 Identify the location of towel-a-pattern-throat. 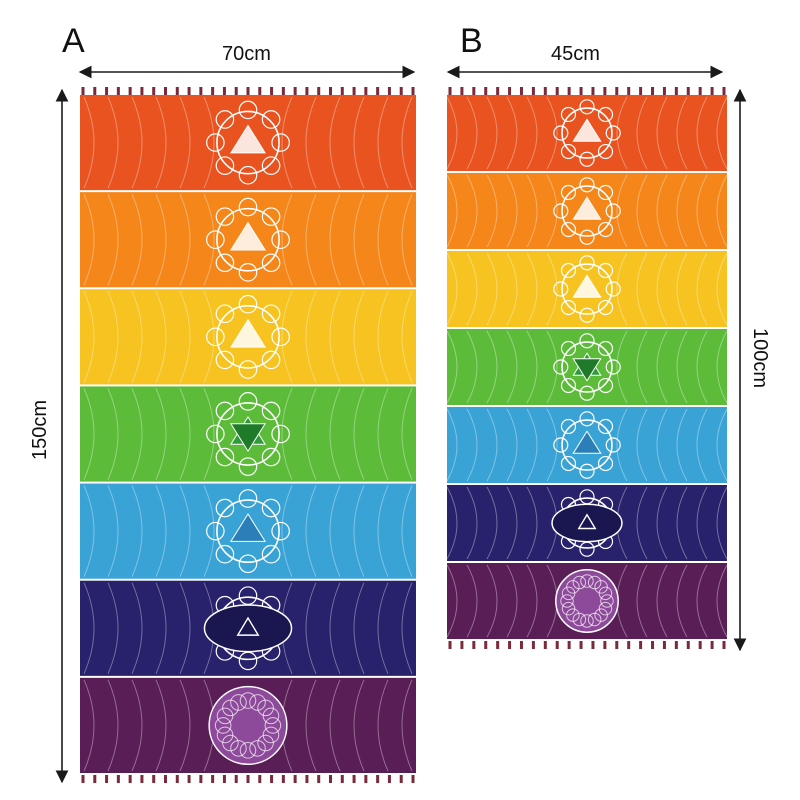
(248, 531).